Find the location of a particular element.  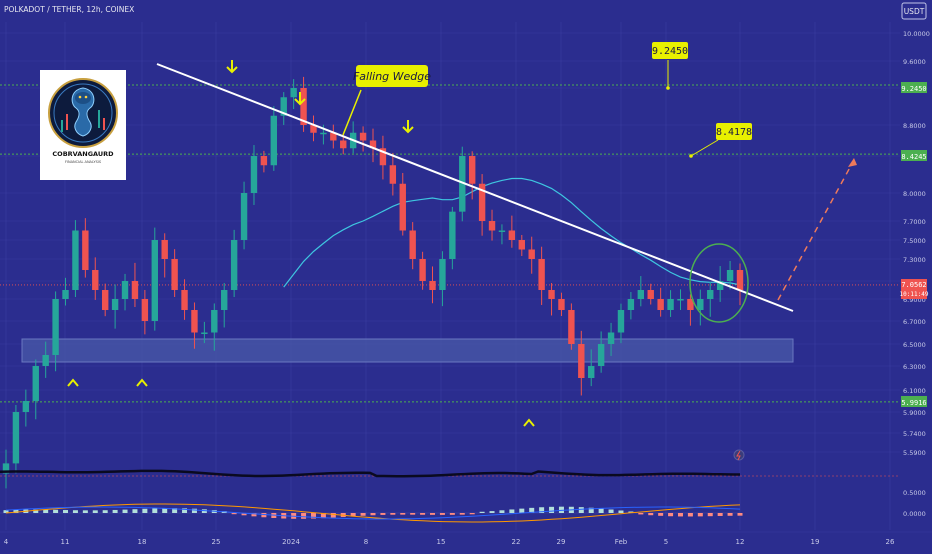

macd-pane is located at coordinates (371, 513).